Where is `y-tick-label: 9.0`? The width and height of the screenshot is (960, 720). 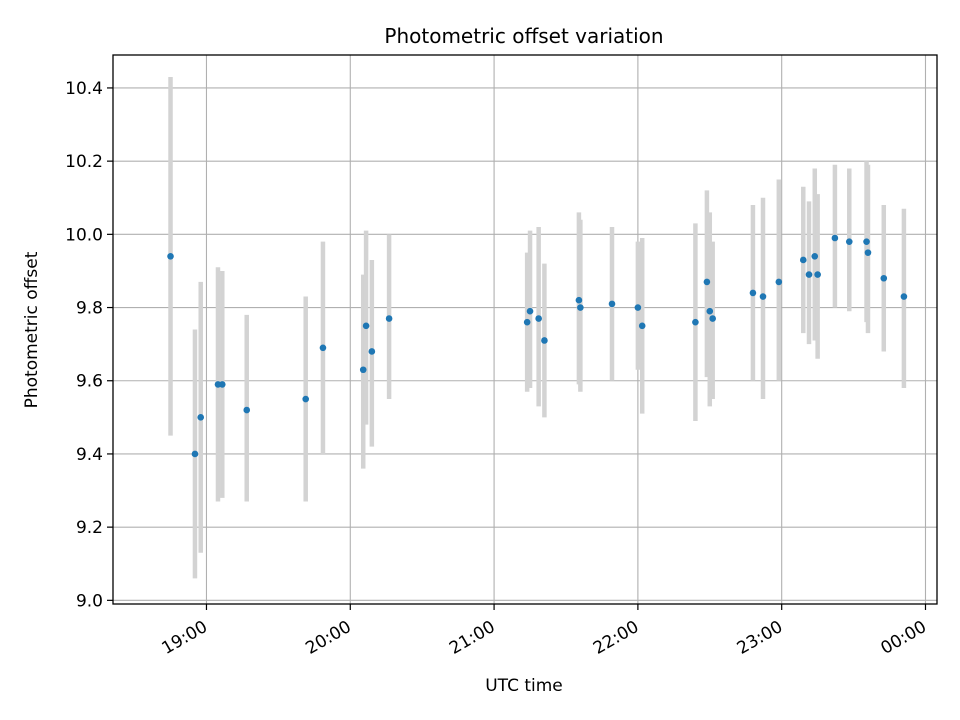 y-tick-label: 9.0 is located at coordinates (89, 601).